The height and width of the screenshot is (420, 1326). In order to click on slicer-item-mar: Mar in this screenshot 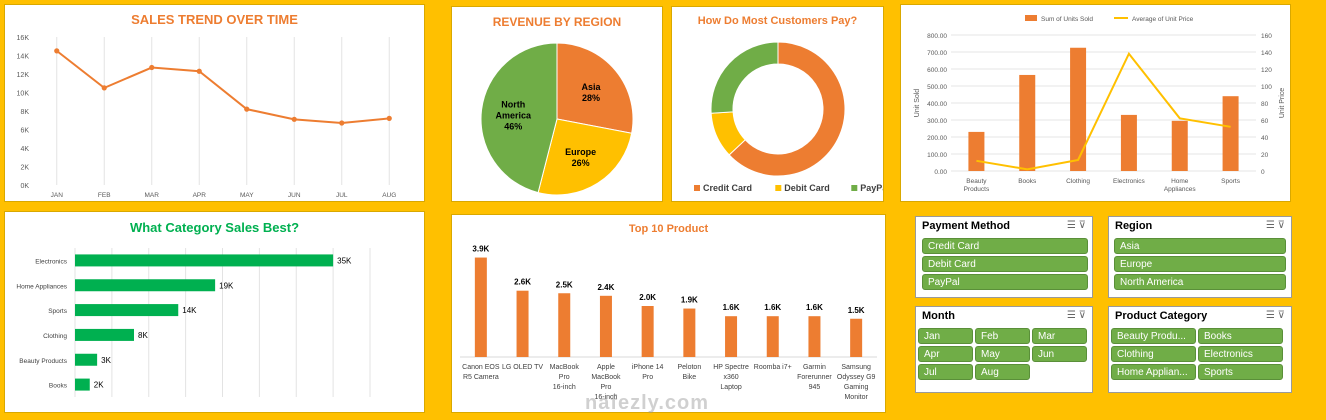, I will do `click(1059, 336)`.